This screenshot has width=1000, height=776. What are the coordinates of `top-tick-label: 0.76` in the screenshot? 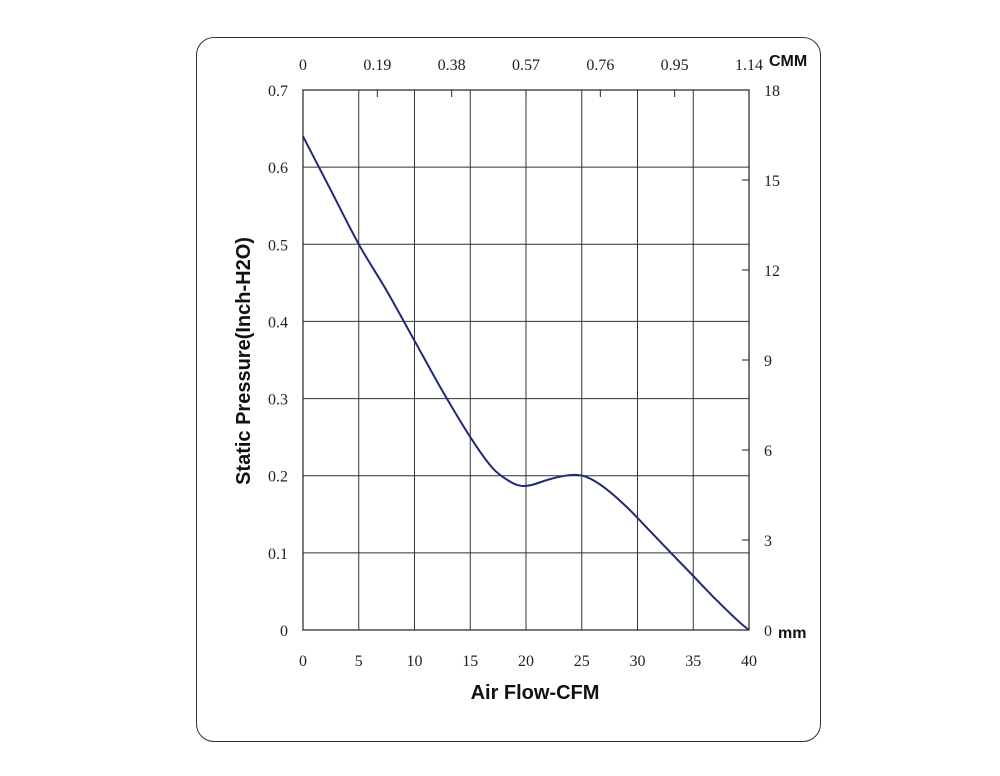 It's located at (600, 65).